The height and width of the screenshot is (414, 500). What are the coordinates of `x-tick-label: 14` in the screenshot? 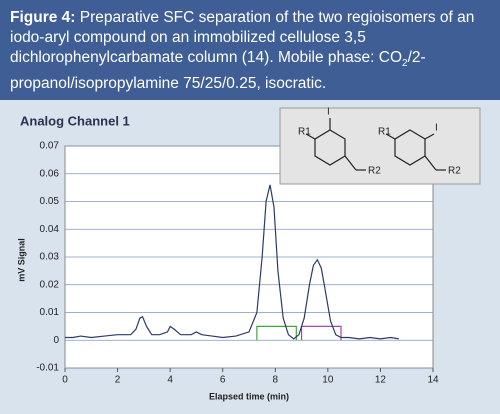 It's located at (433, 380).